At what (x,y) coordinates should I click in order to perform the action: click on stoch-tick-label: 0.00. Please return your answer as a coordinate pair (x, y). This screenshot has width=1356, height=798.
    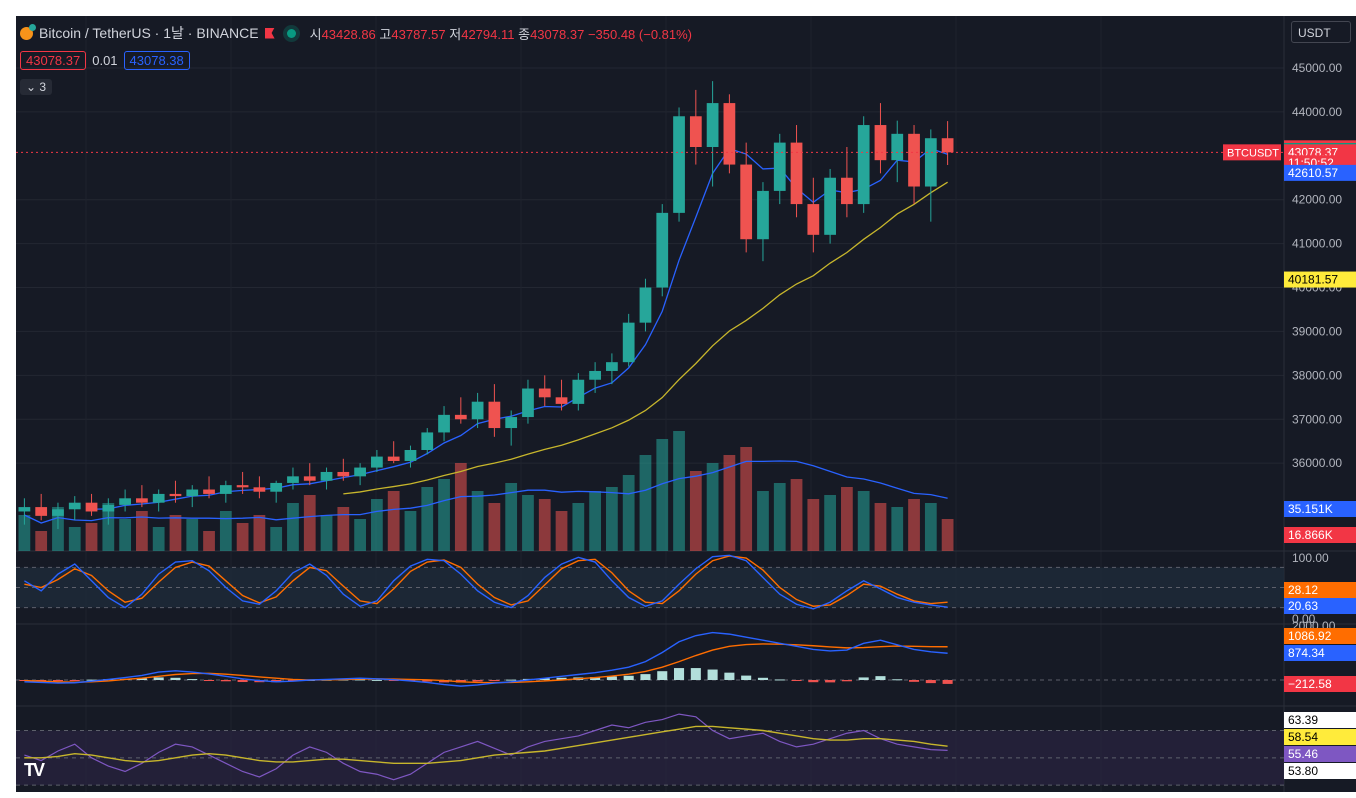
    Looking at the image, I should click on (1304, 619).